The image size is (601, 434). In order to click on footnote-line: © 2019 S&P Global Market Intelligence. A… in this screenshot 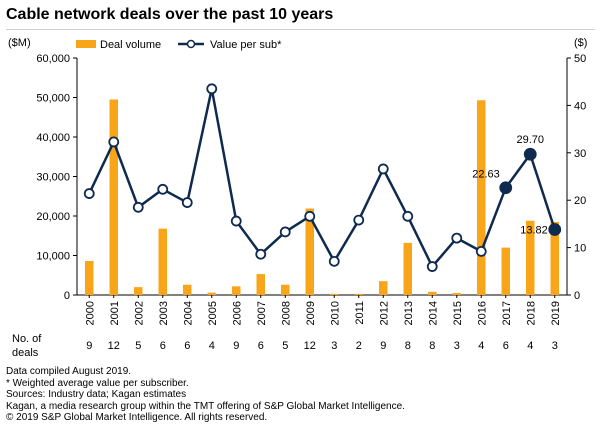, I will do `click(137, 418)`.